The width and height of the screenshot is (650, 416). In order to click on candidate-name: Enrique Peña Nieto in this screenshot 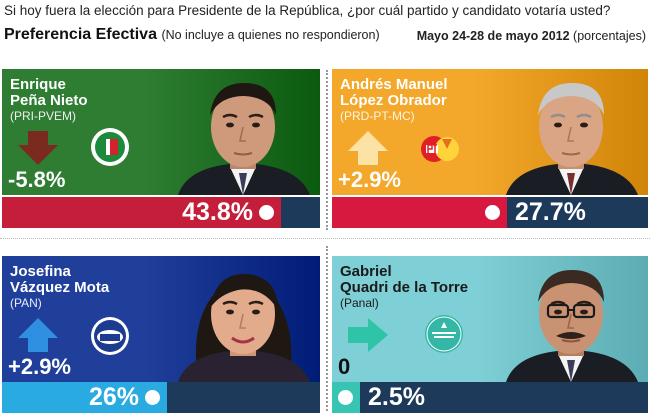, I will do `click(49, 93)`.